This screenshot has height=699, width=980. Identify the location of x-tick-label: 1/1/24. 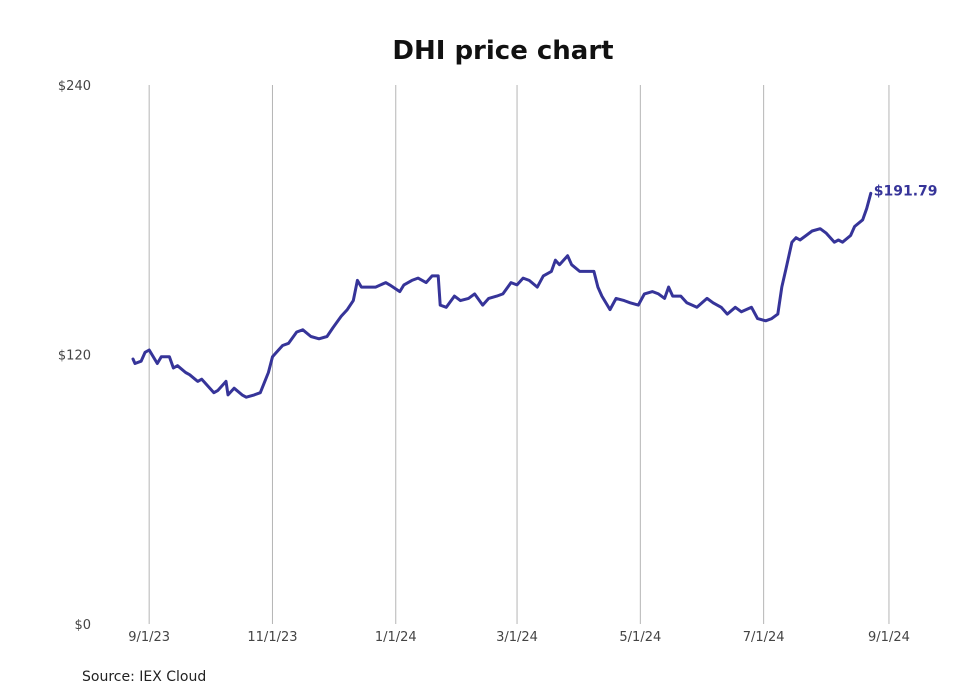
(396, 637).